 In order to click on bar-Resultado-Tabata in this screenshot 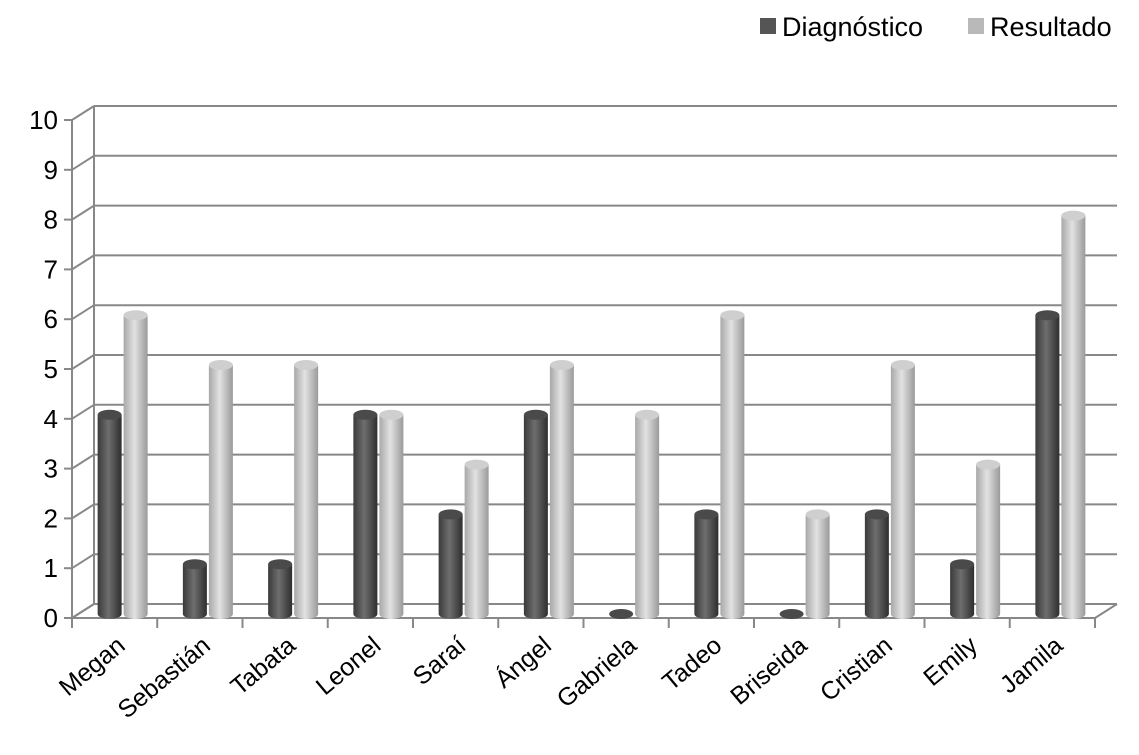, I will do `click(306, 489)`.